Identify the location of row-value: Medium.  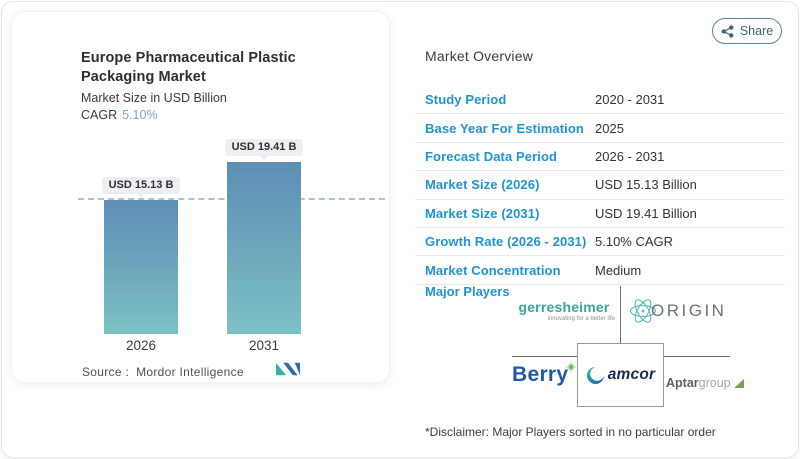
(618, 270).